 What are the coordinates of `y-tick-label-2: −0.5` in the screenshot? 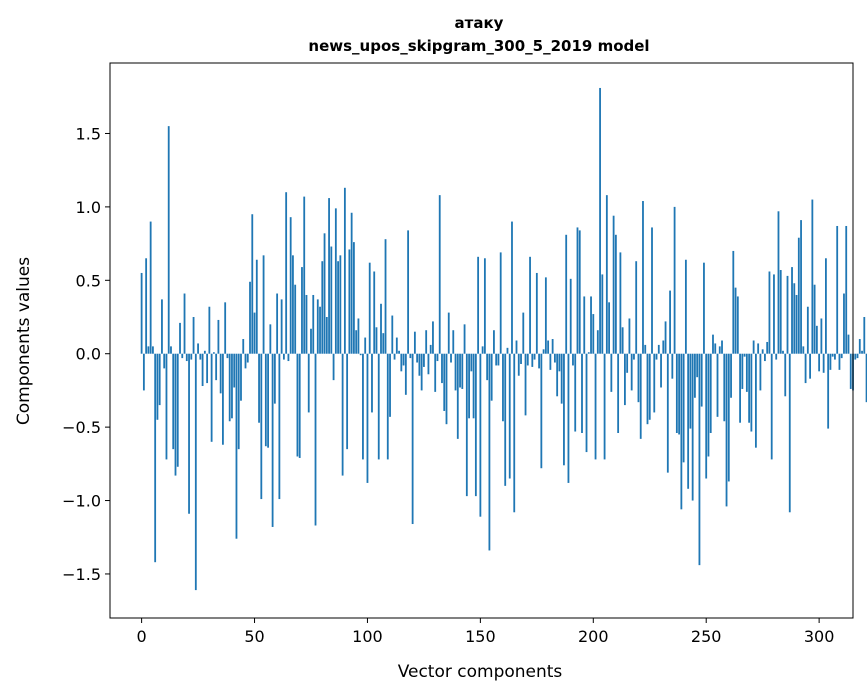 It's located at (81, 427).